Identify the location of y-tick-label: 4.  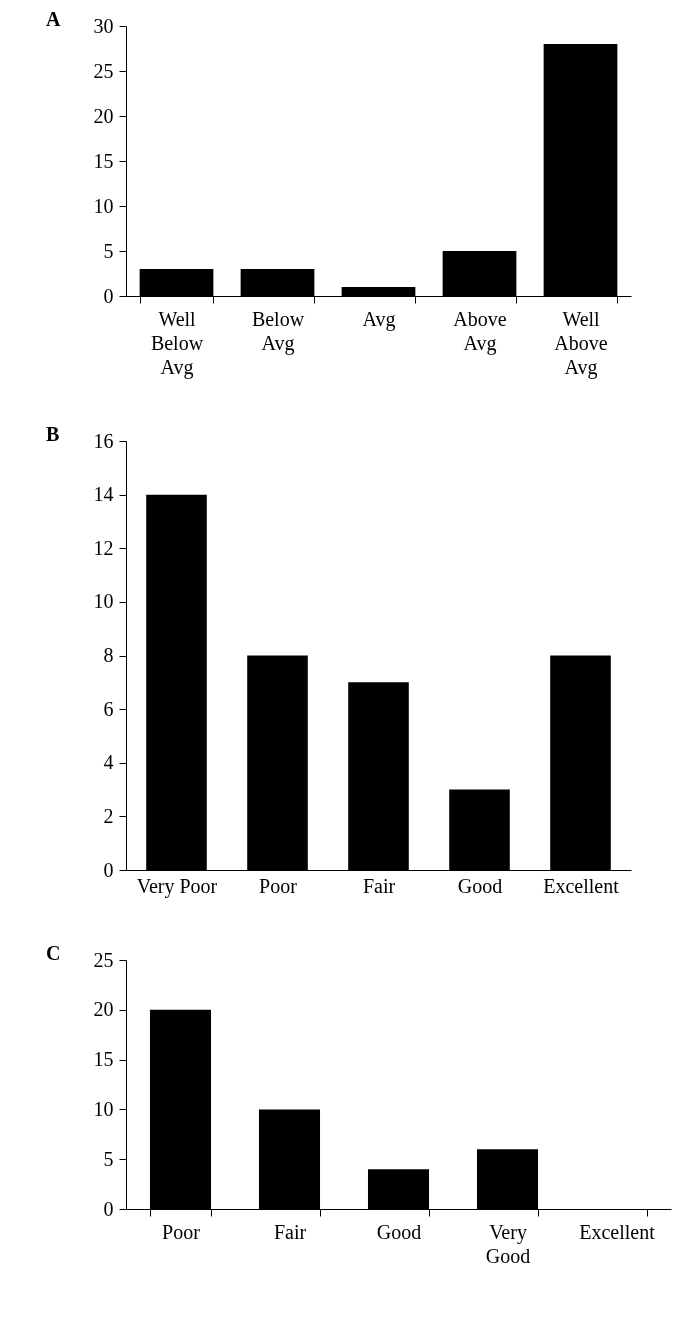
(108, 762).